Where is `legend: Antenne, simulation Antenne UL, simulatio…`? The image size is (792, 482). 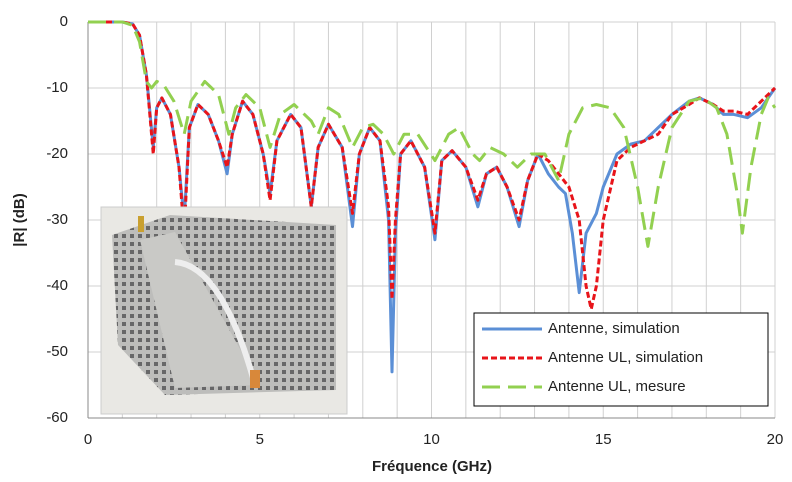 legend: Antenne, simulation Antenne UL, simulatio… is located at coordinates (621, 359).